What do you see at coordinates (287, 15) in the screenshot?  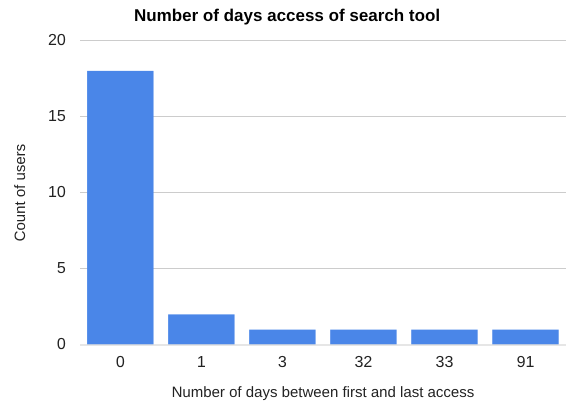 I see `chart-title: Number of days access of search tool` at bounding box center [287, 15].